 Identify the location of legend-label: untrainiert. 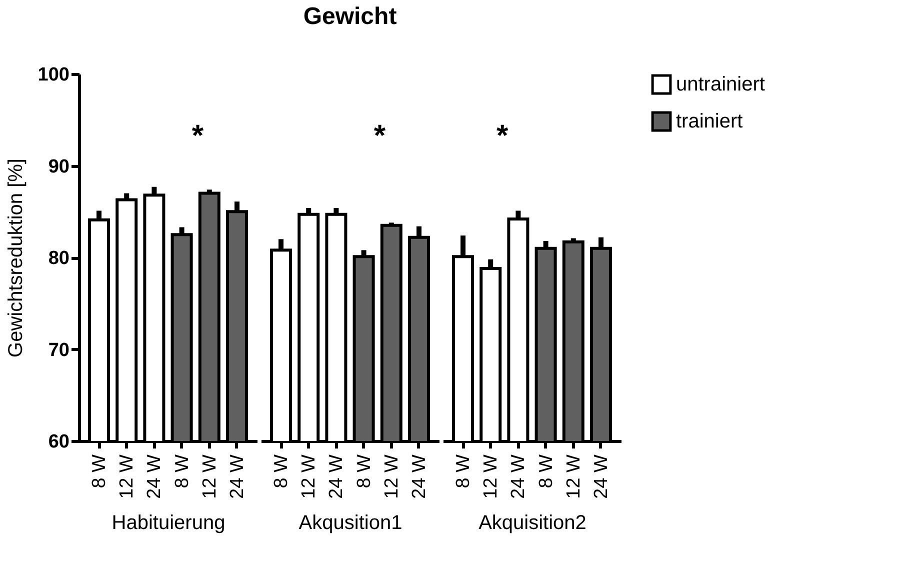
(721, 85).